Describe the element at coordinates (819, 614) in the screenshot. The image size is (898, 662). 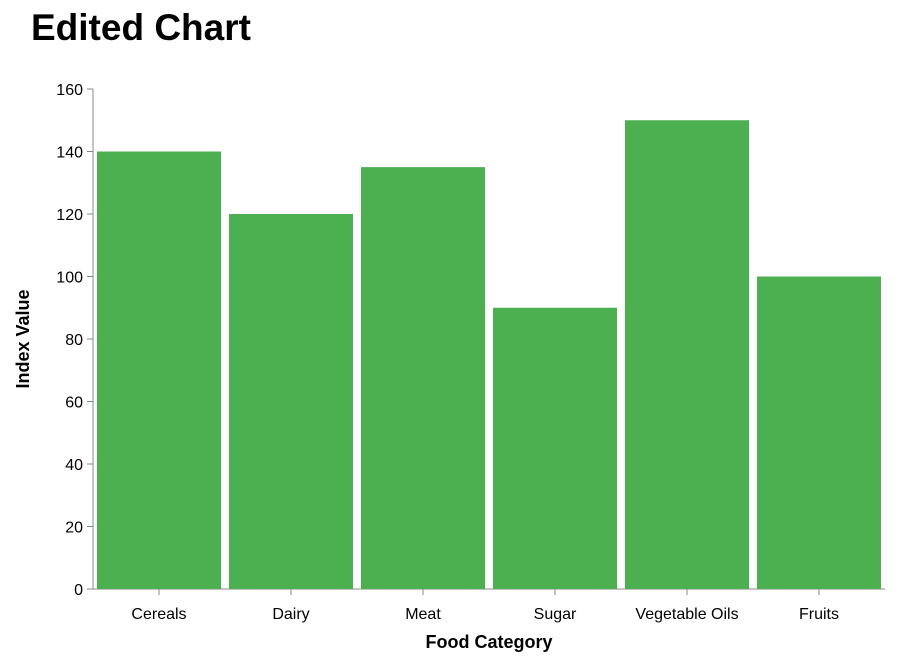
I see `x-tick-label: Fruits` at that location.